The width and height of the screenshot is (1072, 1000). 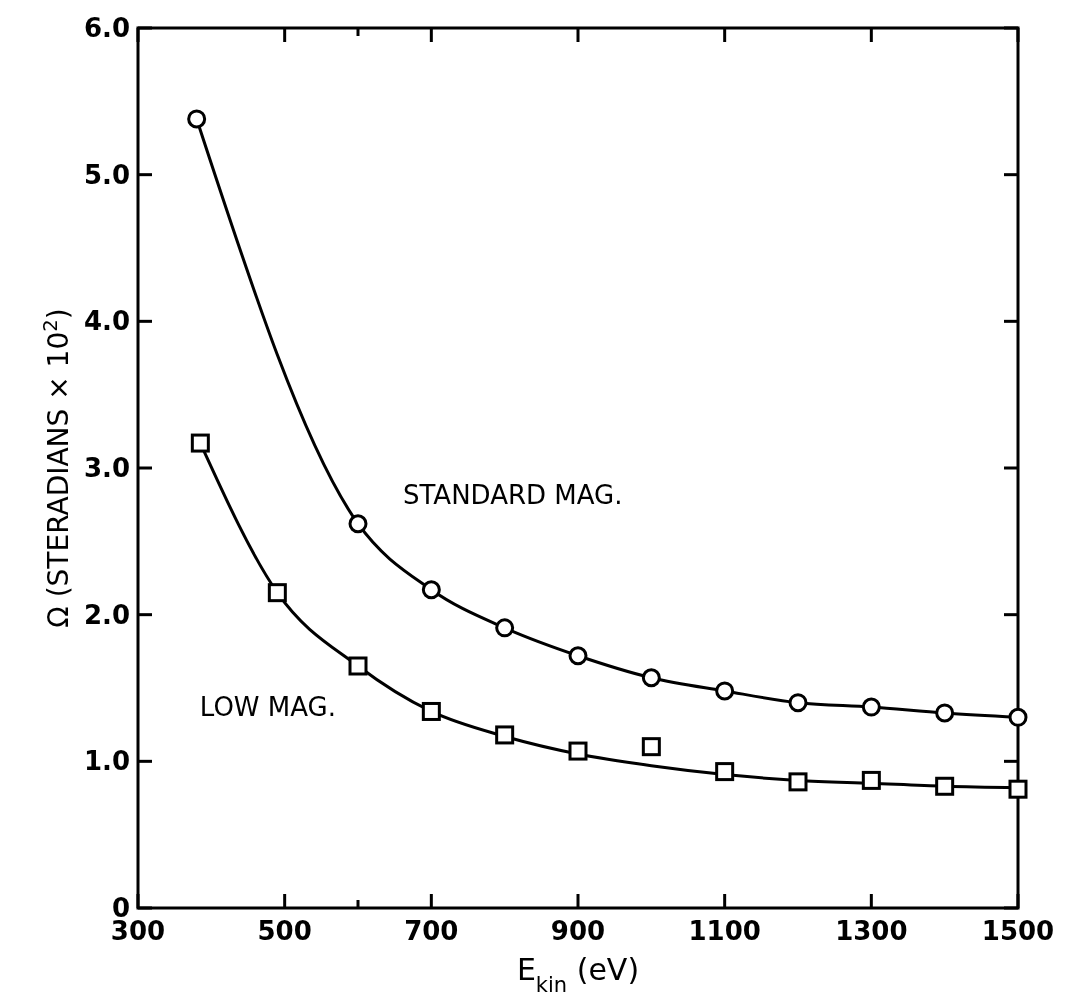 I want to click on y-tick-label: 6.0, so click(x=106, y=28).